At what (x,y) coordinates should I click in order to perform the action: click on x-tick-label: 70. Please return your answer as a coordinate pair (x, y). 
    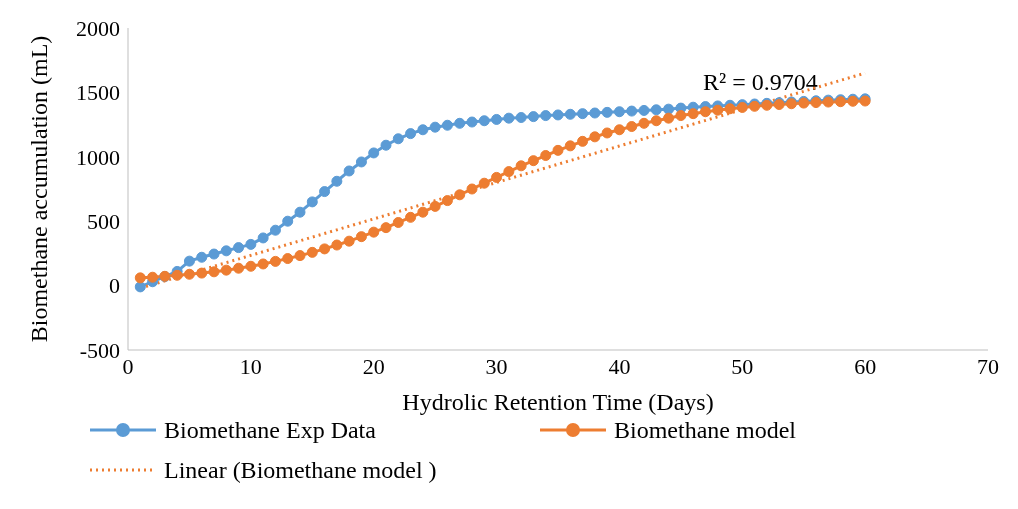
    Looking at the image, I should click on (988, 366).